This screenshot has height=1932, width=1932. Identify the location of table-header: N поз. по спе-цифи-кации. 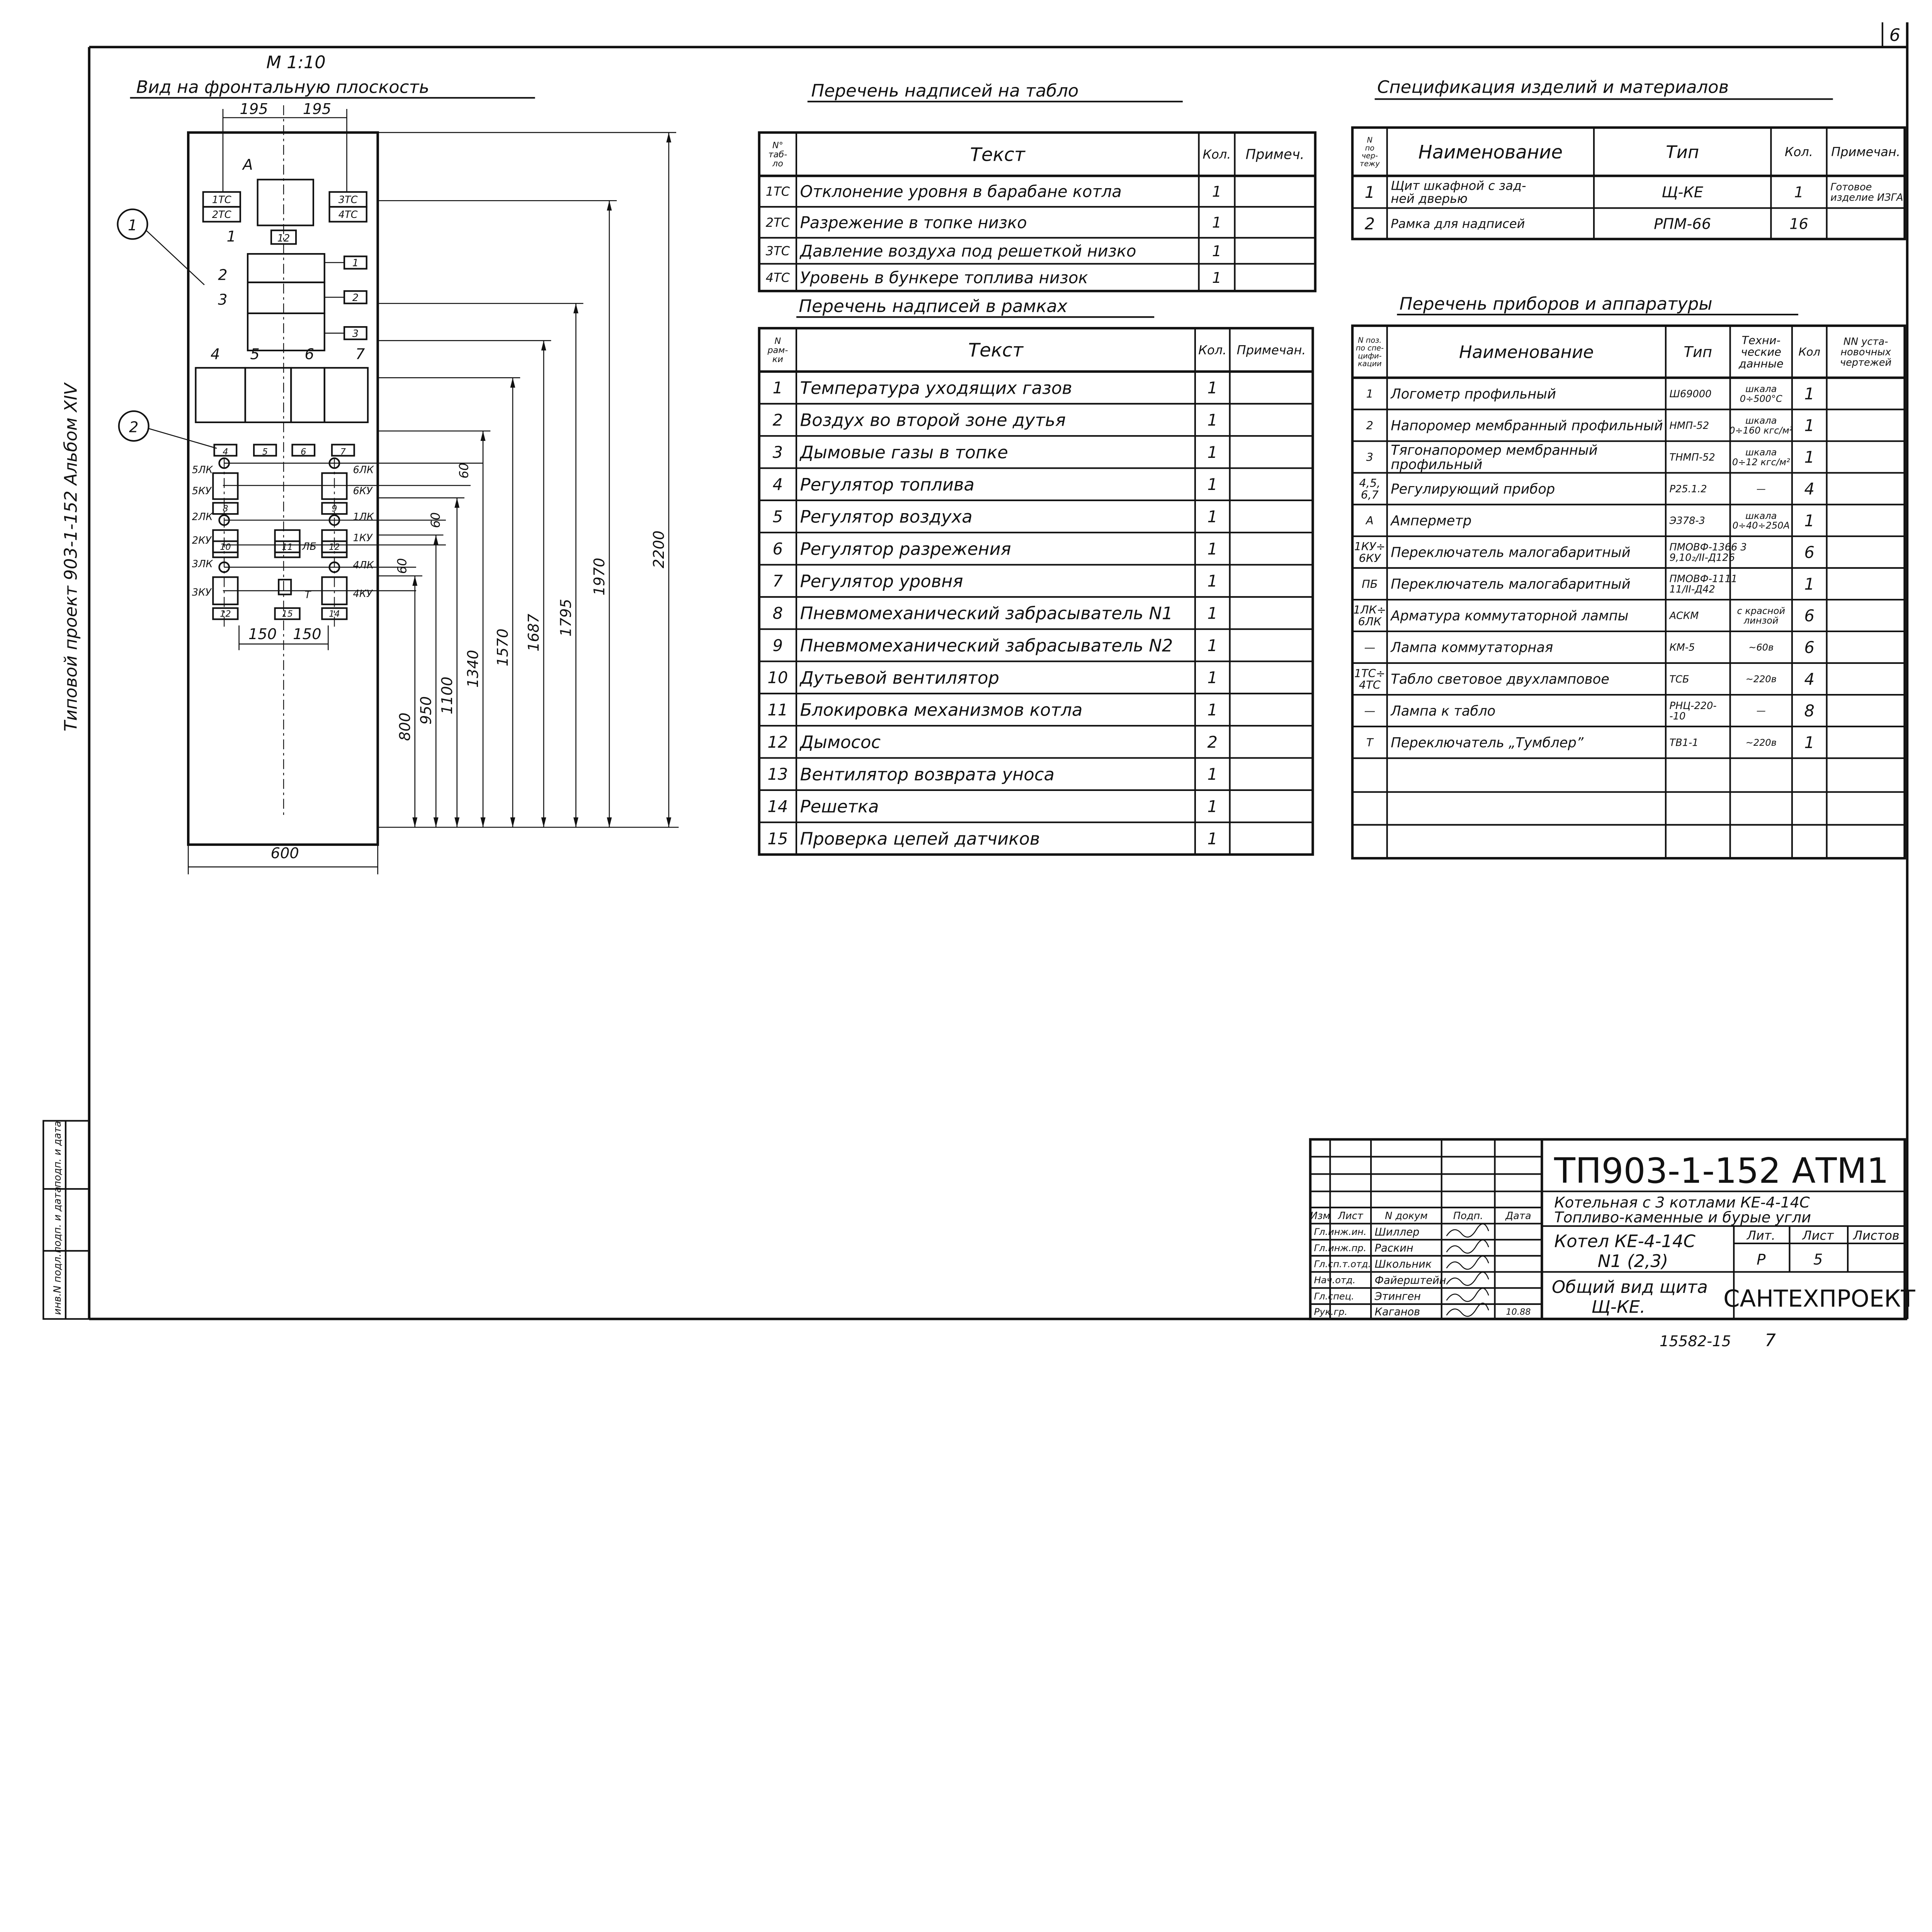
(1370, 352).